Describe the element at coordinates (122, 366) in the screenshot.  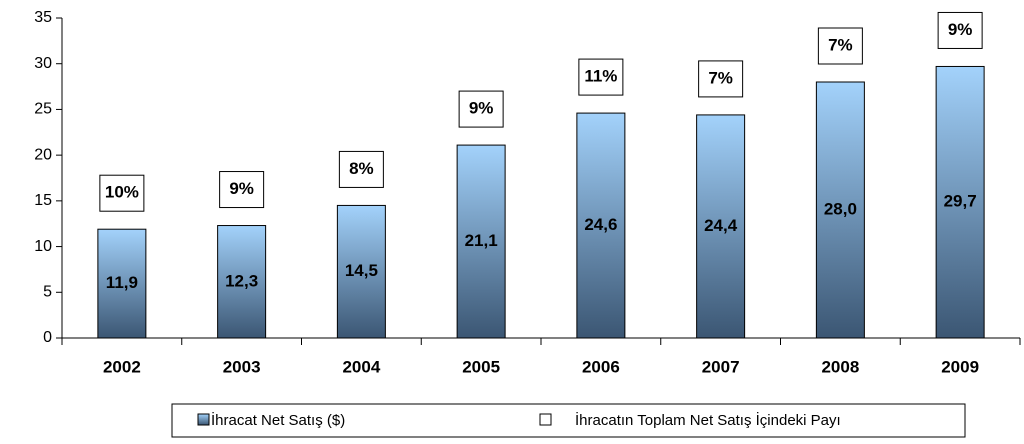
I see `x-tick-label: 2002` at that location.